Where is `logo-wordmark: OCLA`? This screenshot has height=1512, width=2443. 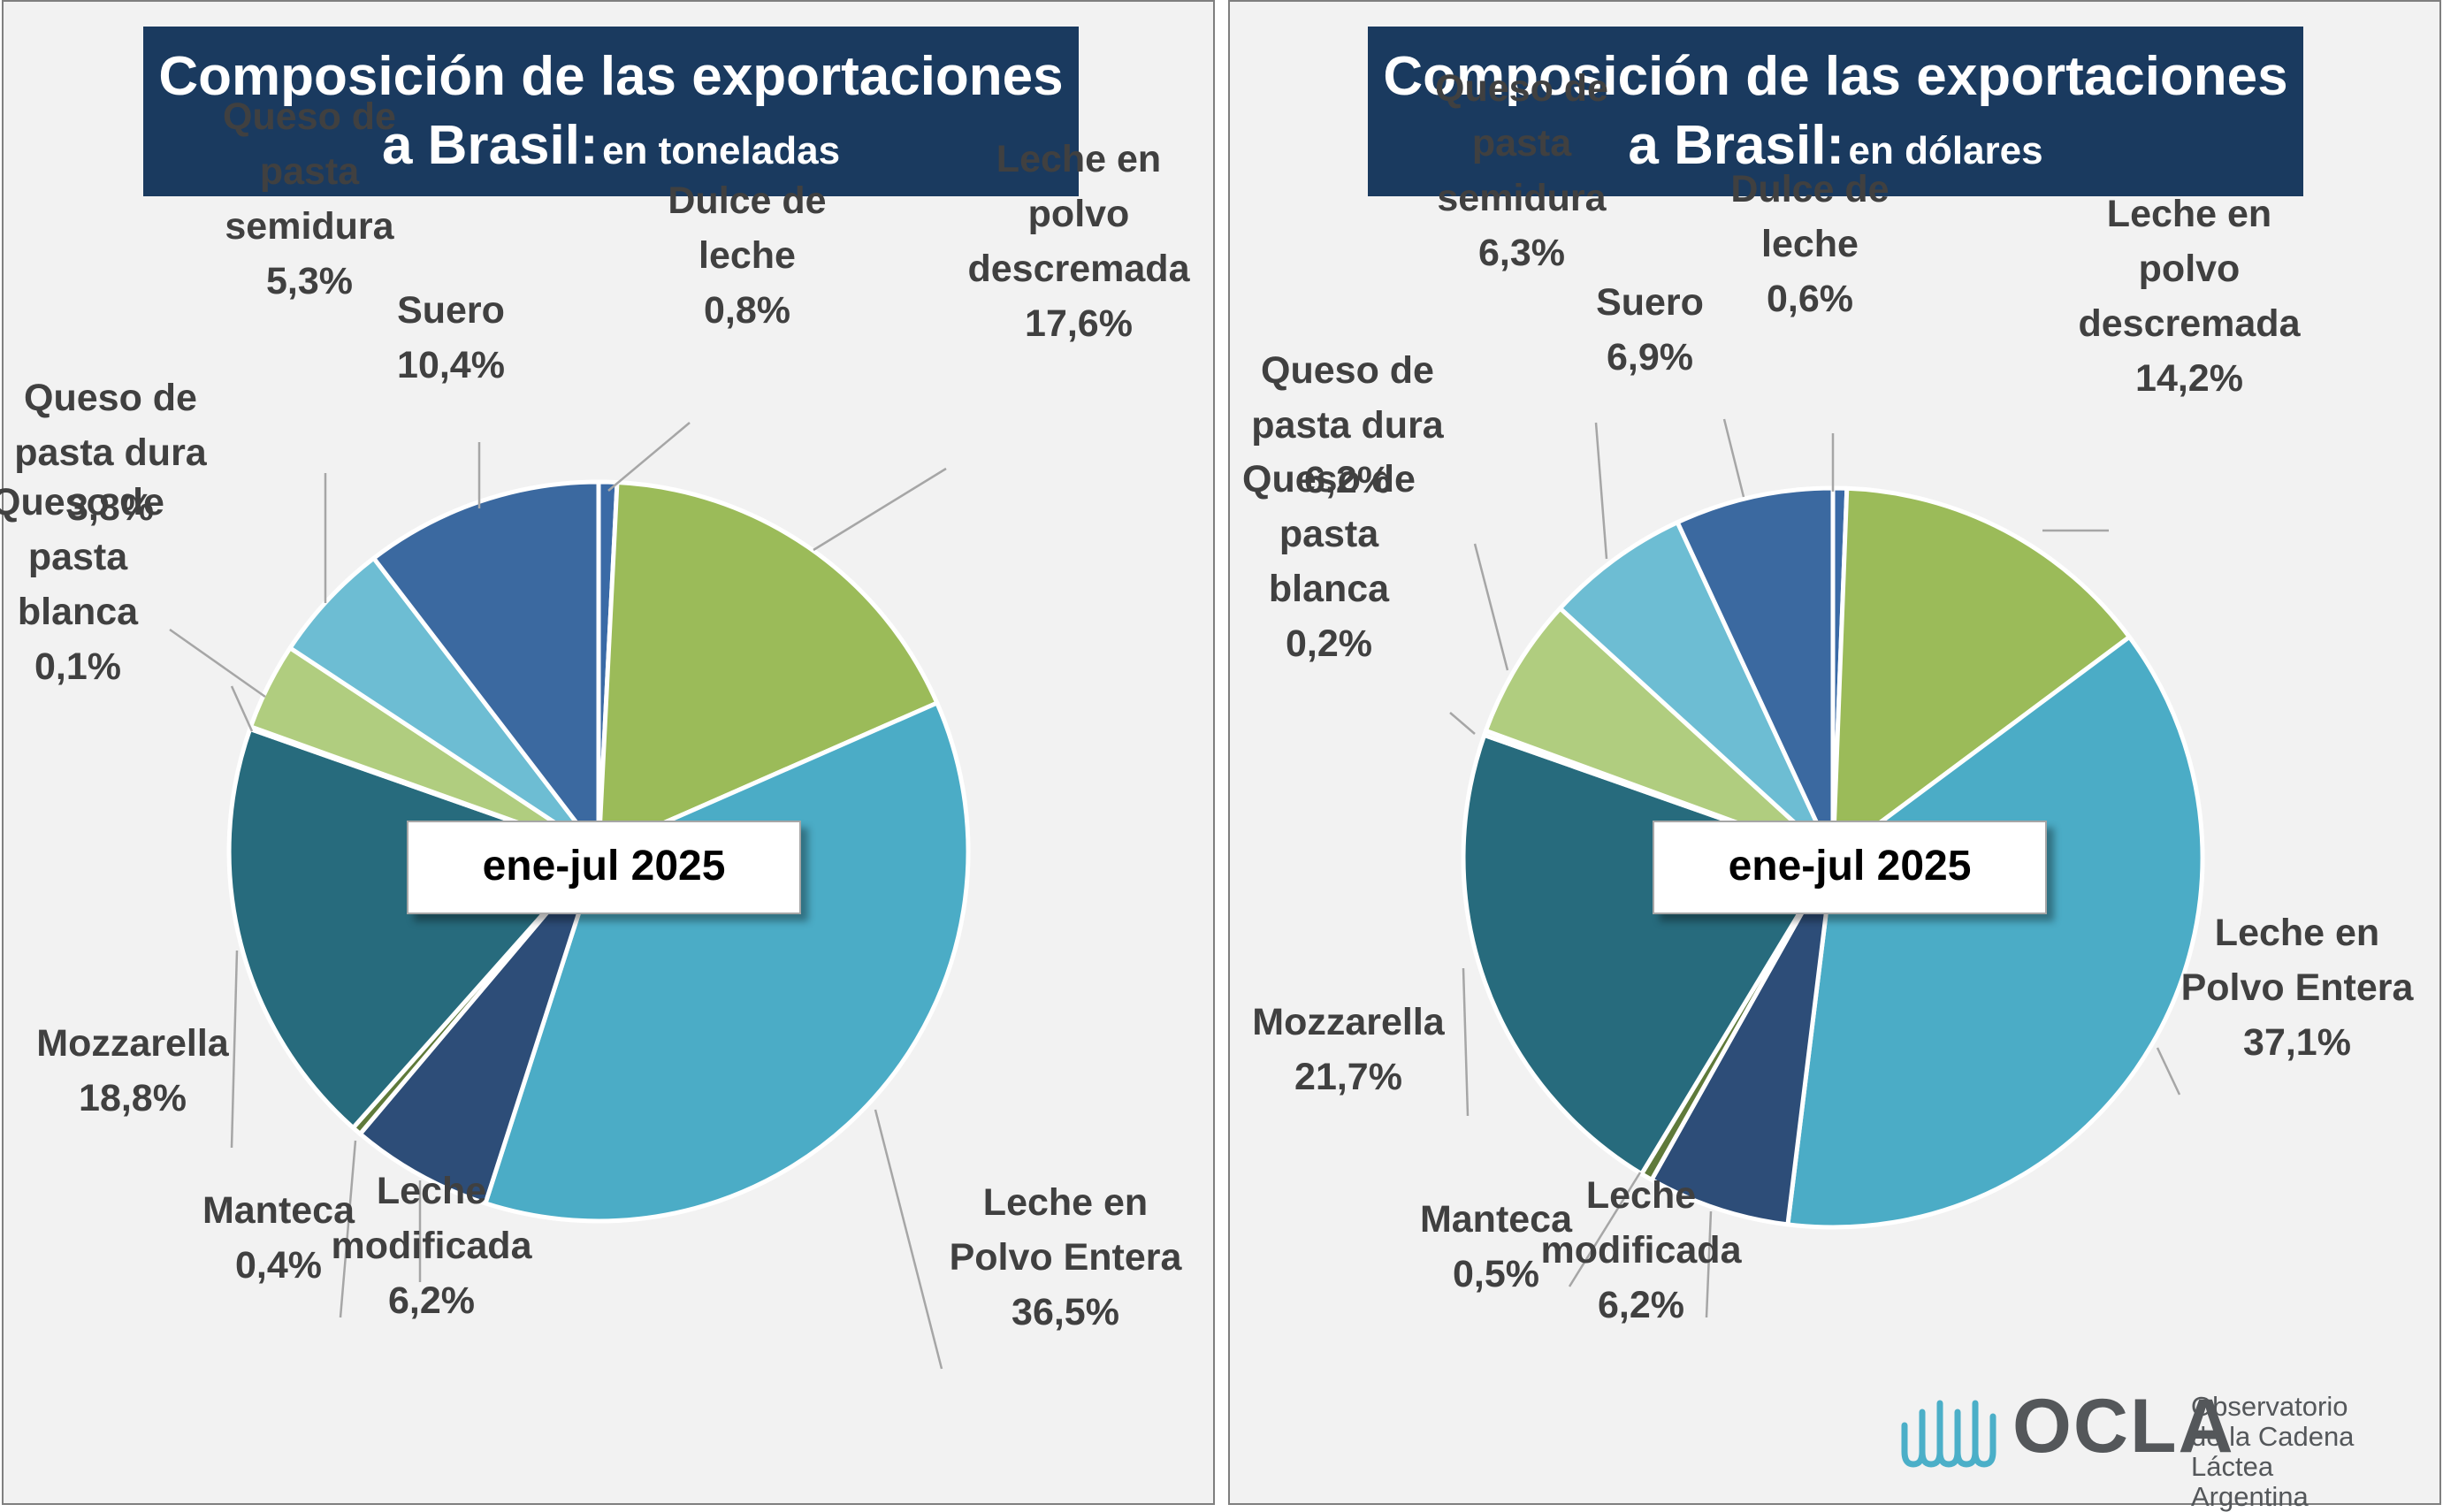 logo-wordmark: OCLA is located at coordinates (2123, 1426).